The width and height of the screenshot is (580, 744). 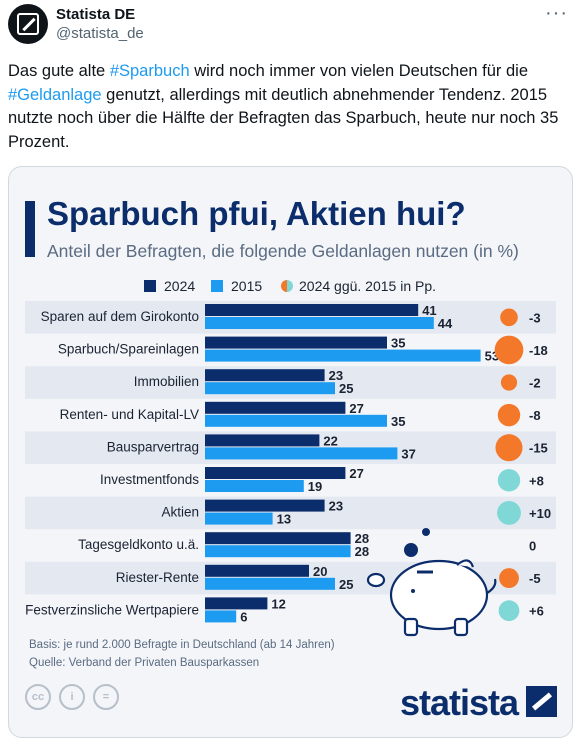 I want to click on category-label: Renten- und Kapital-LV, so click(x=129, y=414).